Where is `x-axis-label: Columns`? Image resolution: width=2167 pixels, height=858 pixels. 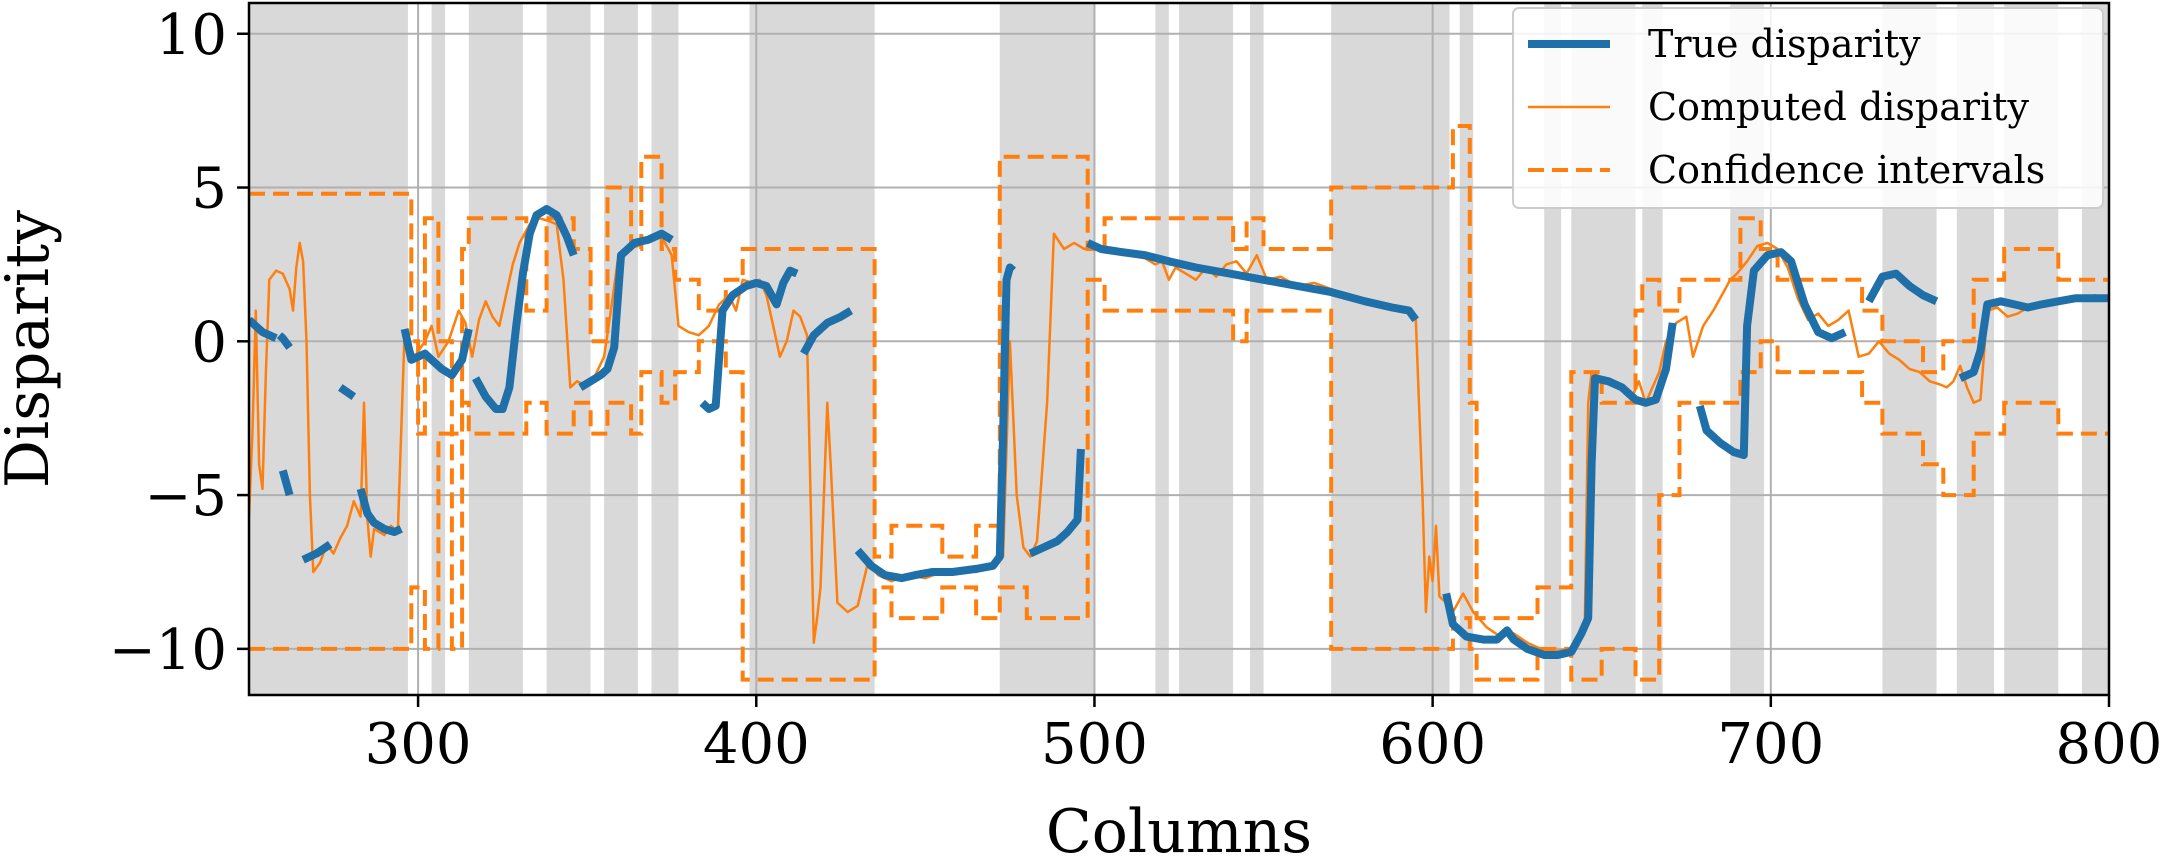
x-axis-label: Columns is located at coordinates (1179, 827).